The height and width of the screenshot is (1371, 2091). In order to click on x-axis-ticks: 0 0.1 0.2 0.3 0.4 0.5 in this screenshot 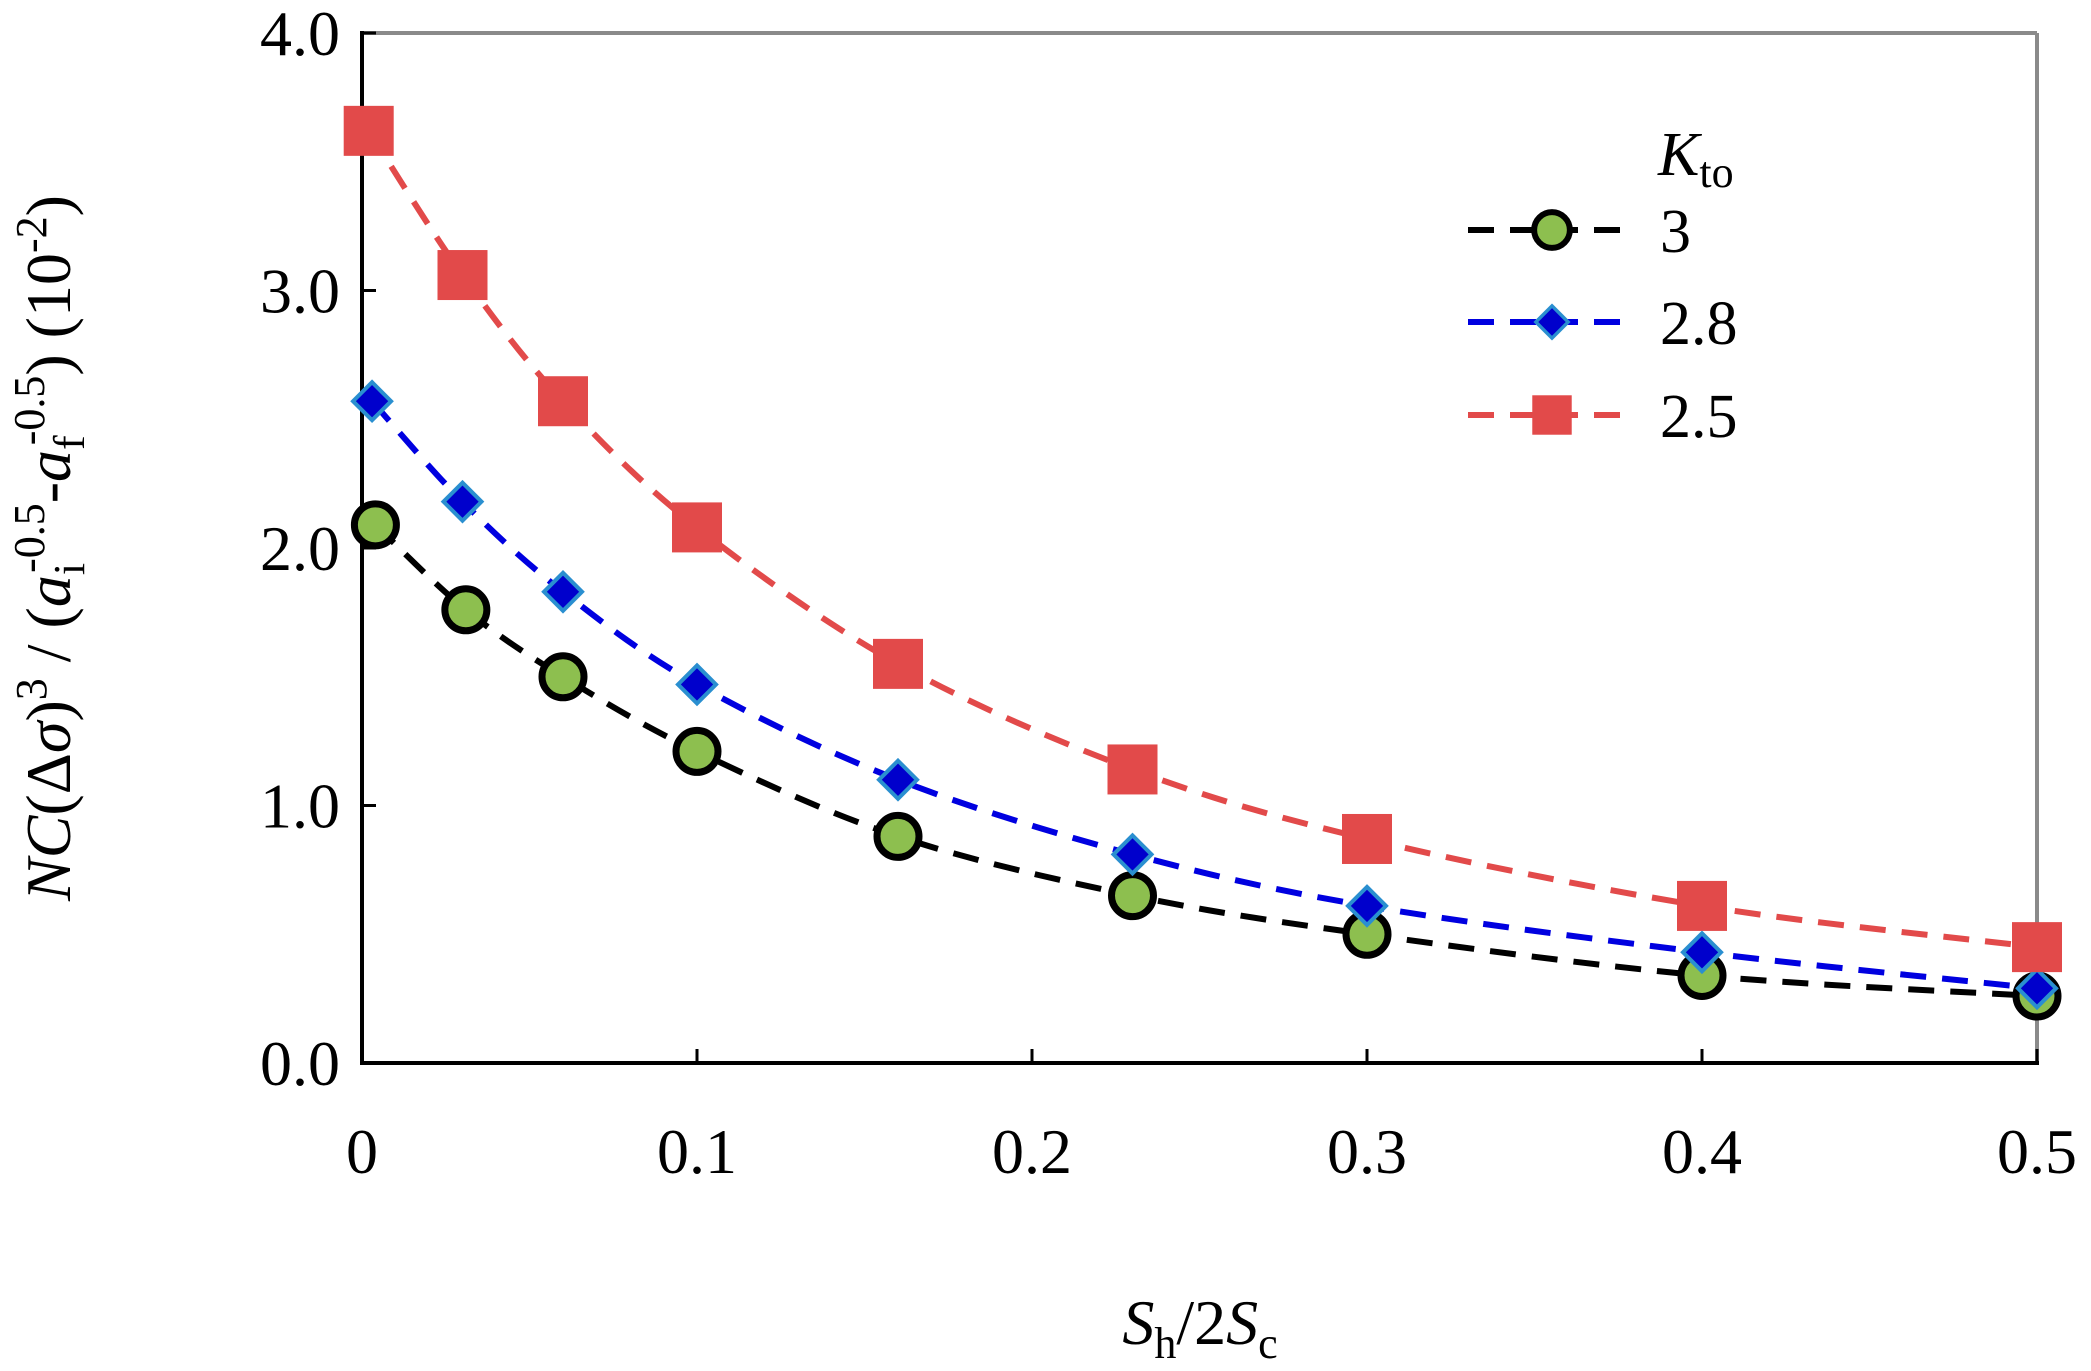, I will do `click(1211, 1118)`.